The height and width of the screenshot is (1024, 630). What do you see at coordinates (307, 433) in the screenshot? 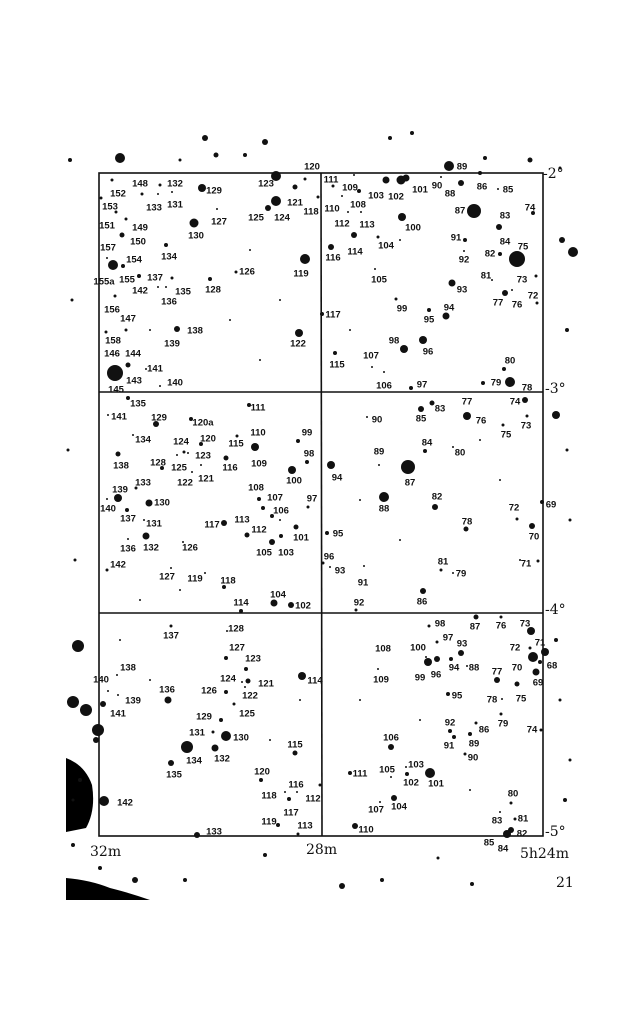
I see `star-label: 99` at bounding box center [307, 433].